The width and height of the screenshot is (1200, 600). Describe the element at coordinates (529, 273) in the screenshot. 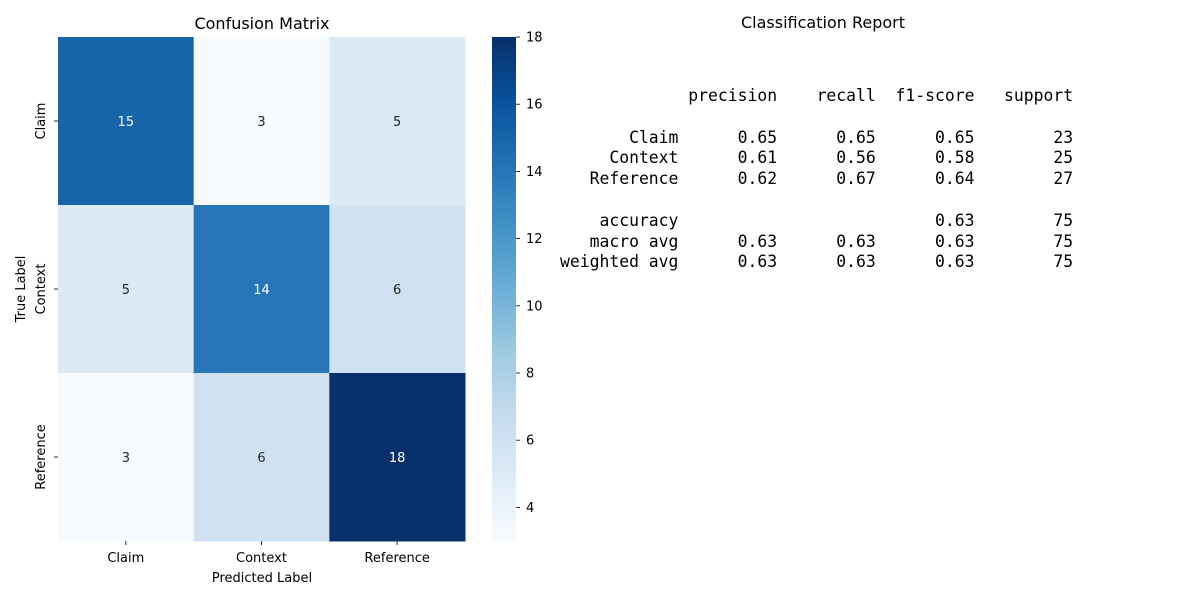

I see `colorbar-ticks: 4 6 8 10 12 14 16 18` at that location.